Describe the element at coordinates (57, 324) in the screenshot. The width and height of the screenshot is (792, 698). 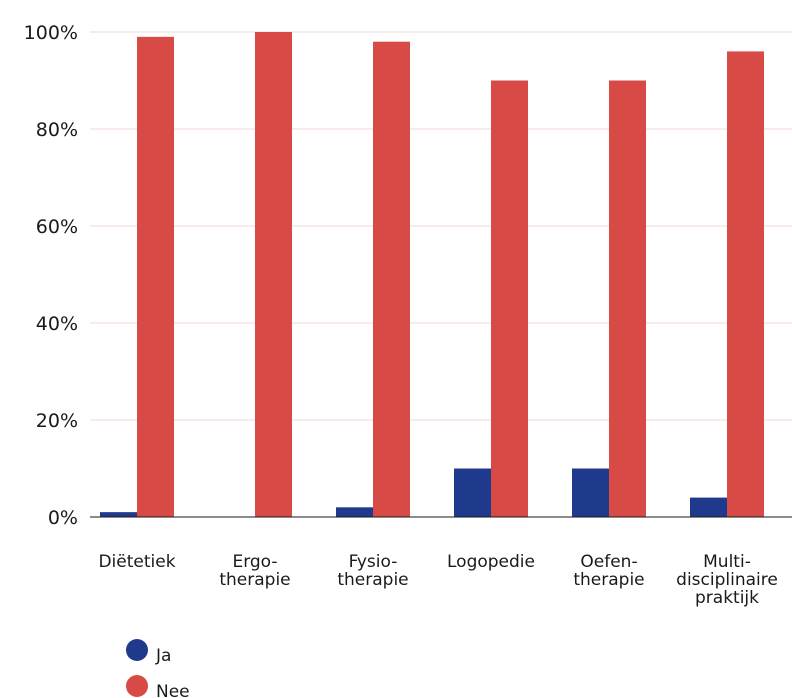
I see `y-tick-label: 40%` at that location.